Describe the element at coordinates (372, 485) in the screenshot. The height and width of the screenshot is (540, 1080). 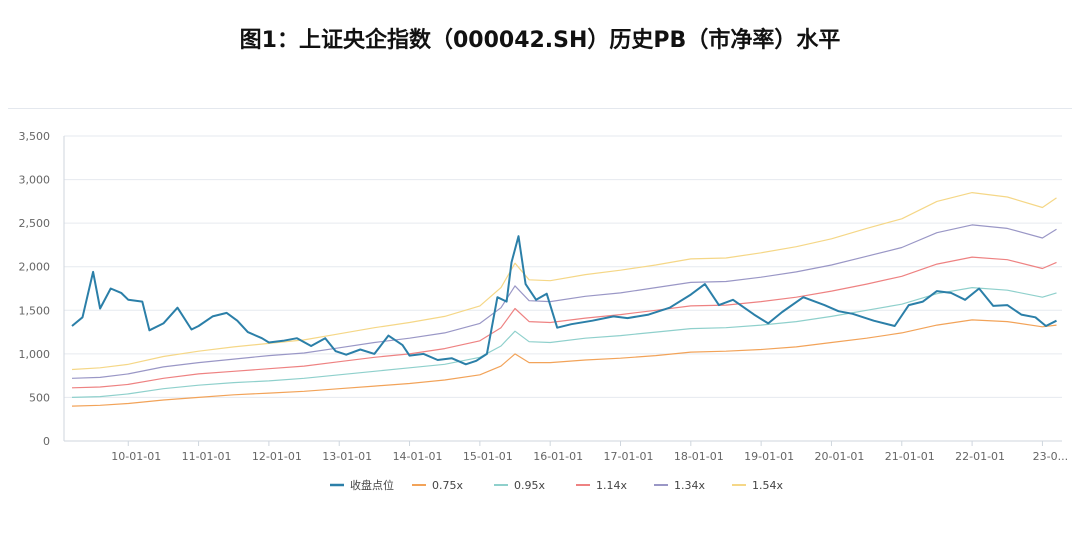
I see `legend-label: 收盘点位` at that location.